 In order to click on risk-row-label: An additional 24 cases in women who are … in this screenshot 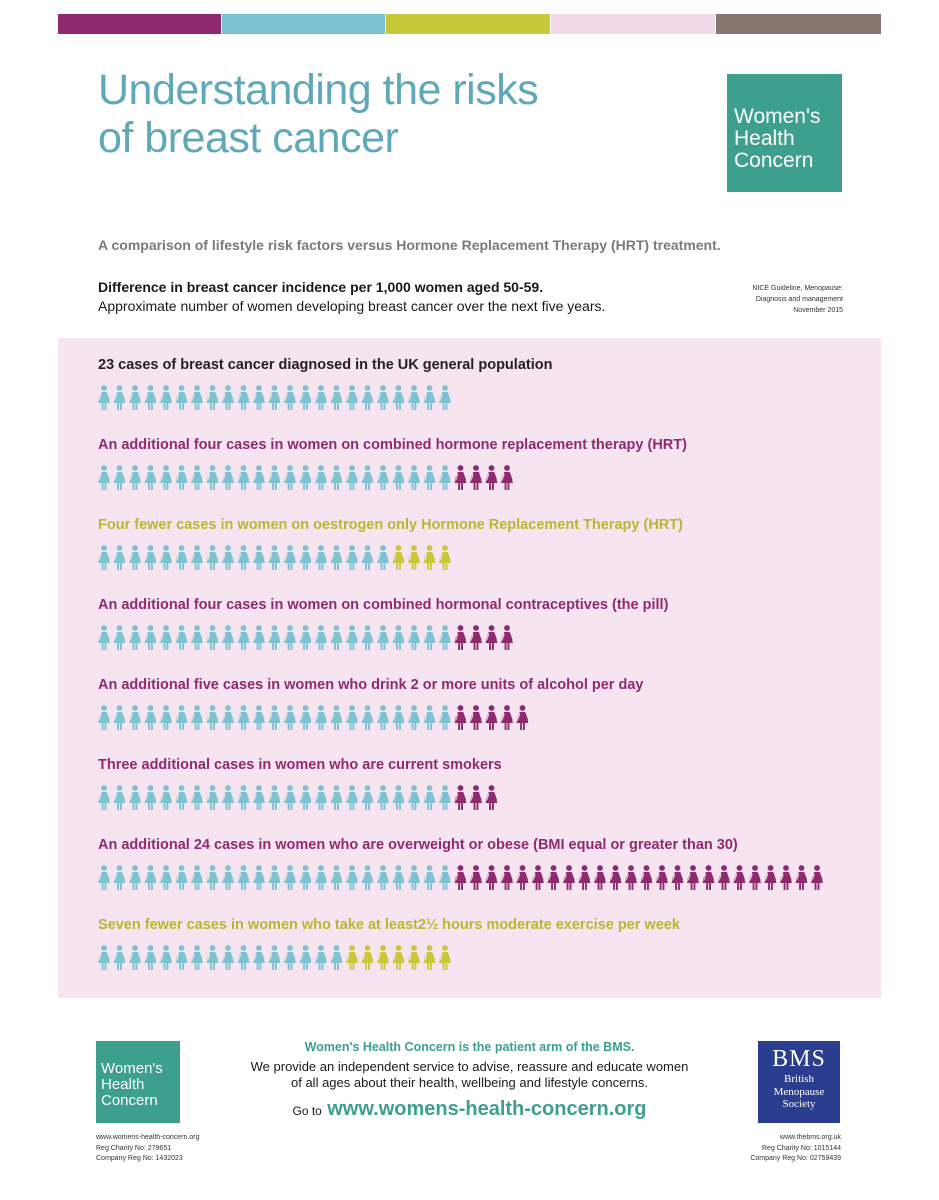, I will do `click(418, 845)`.